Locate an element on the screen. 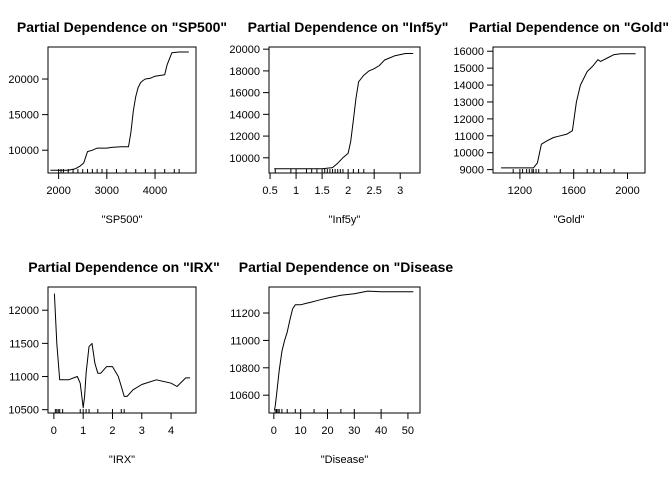 This screenshot has height=480, width=672. x-axis-label: "Disease" is located at coordinates (345, 460).